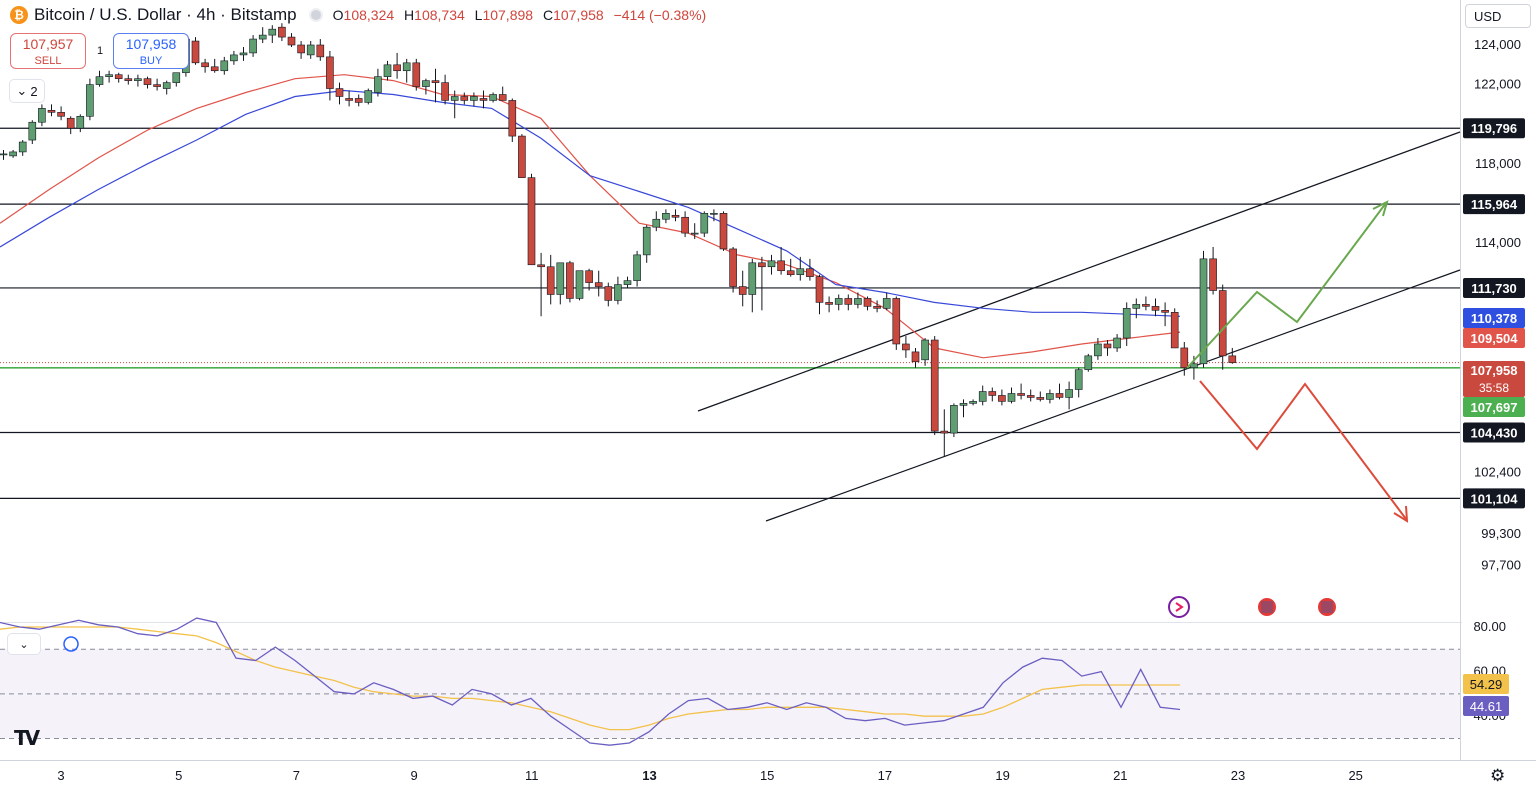 This screenshot has width=1536, height=789. What do you see at coordinates (1120, 775) in the screenshot?
I see `time-tick-label: 21` at bounding box center [1120, 775].